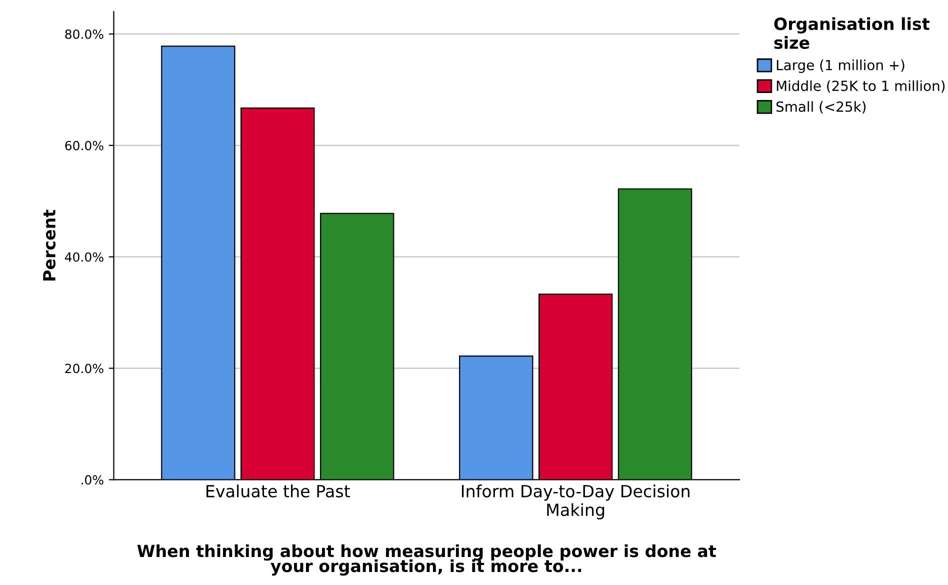  I want to click on x-tick-label: Evaluate the Past, so click(278, 491).